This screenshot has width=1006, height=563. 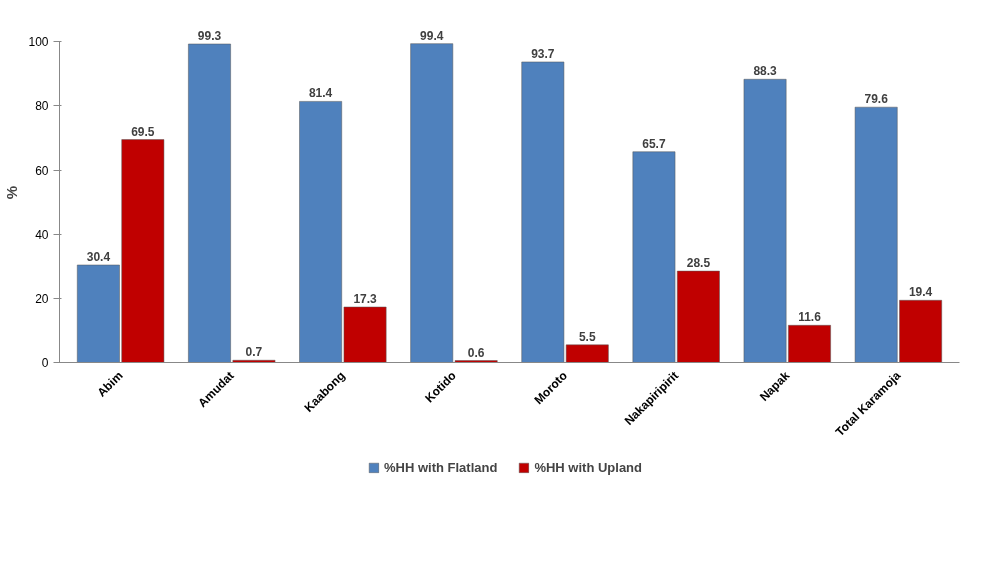 What do you see at coordinates (12, 192) in the screenshot?
I see `y-axis-title: %` at bounding box center [12, 192].